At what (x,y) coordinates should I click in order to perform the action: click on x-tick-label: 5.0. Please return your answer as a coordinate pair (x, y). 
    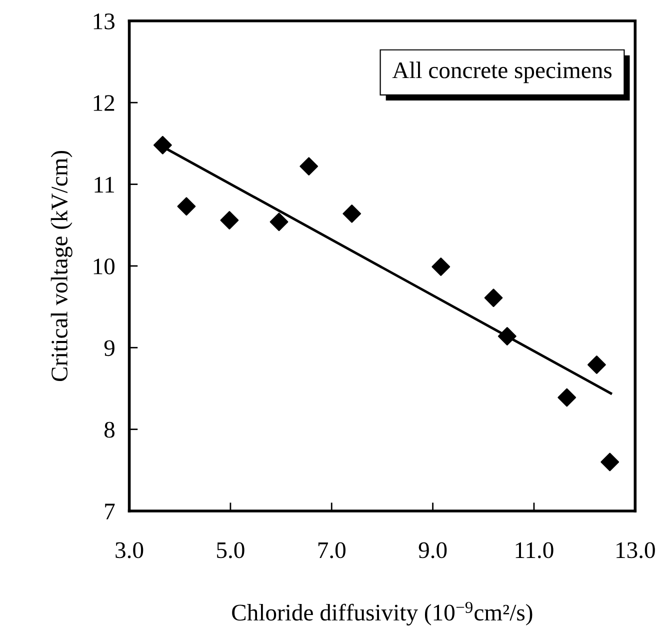
    Looking at the image, I should click on (230, 550).